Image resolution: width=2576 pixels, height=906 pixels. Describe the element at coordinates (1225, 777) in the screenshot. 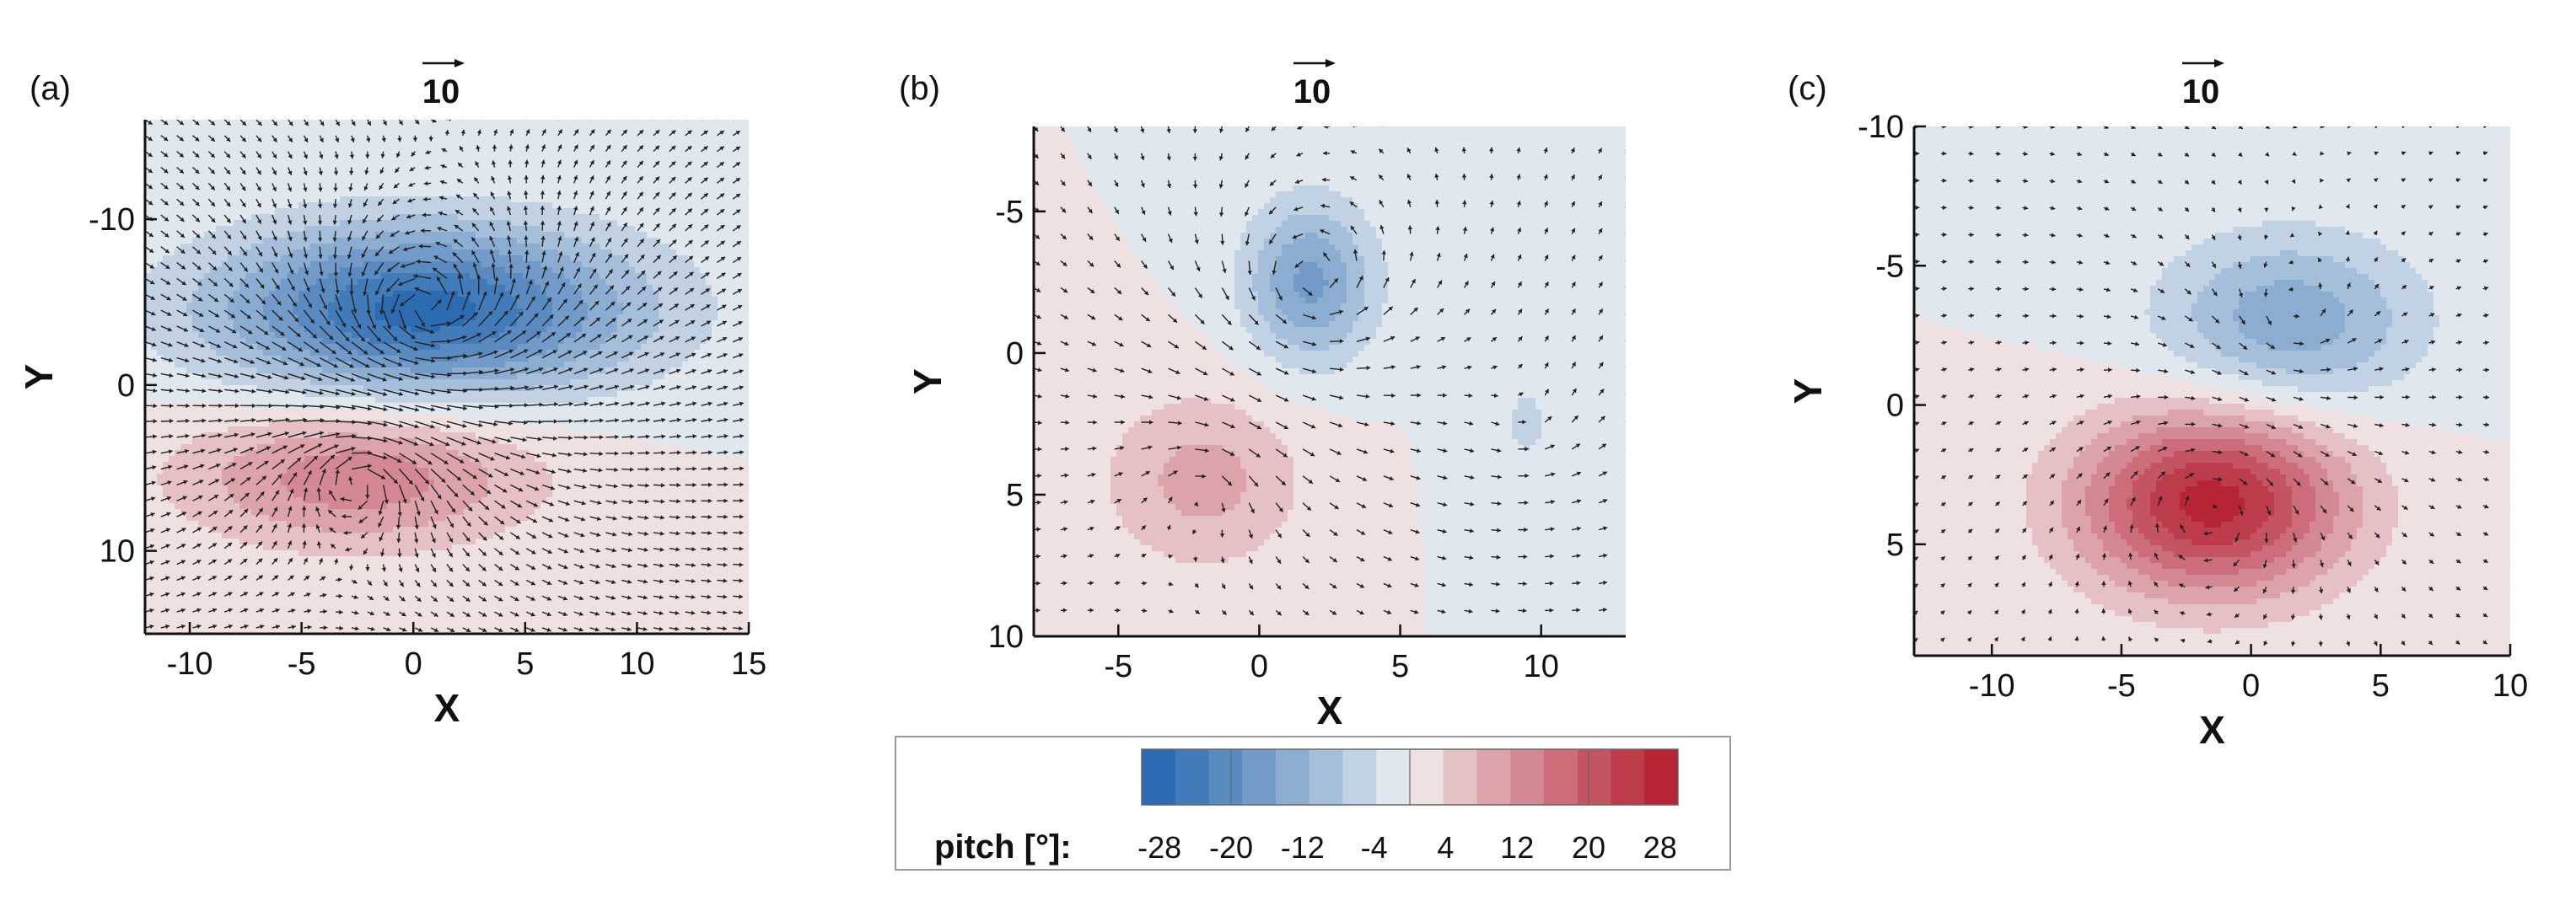

I see `colorbar-swatch` at that location.